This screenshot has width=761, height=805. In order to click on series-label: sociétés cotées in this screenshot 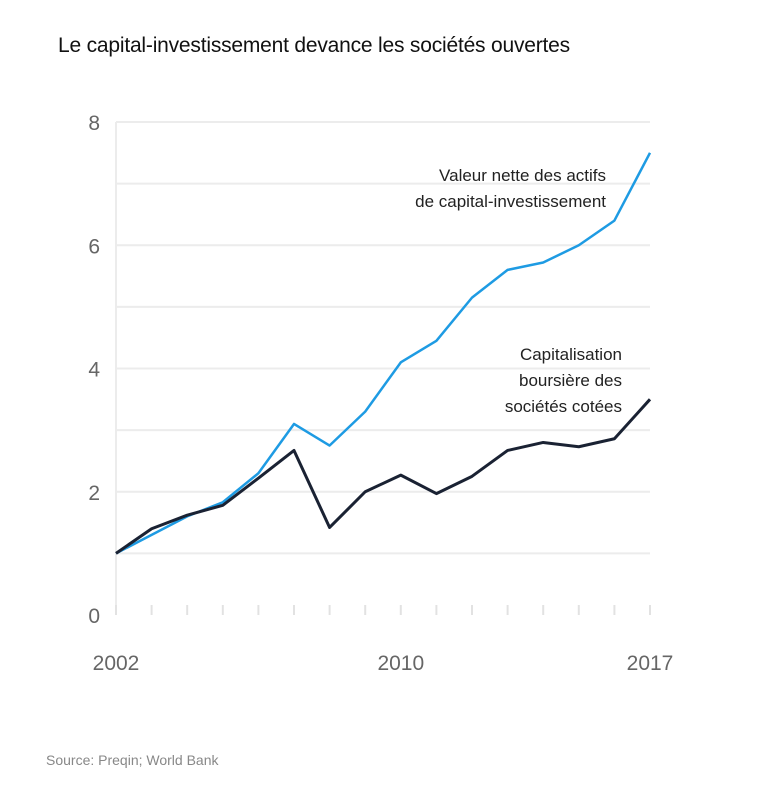, I will do `click(563, 406)`.